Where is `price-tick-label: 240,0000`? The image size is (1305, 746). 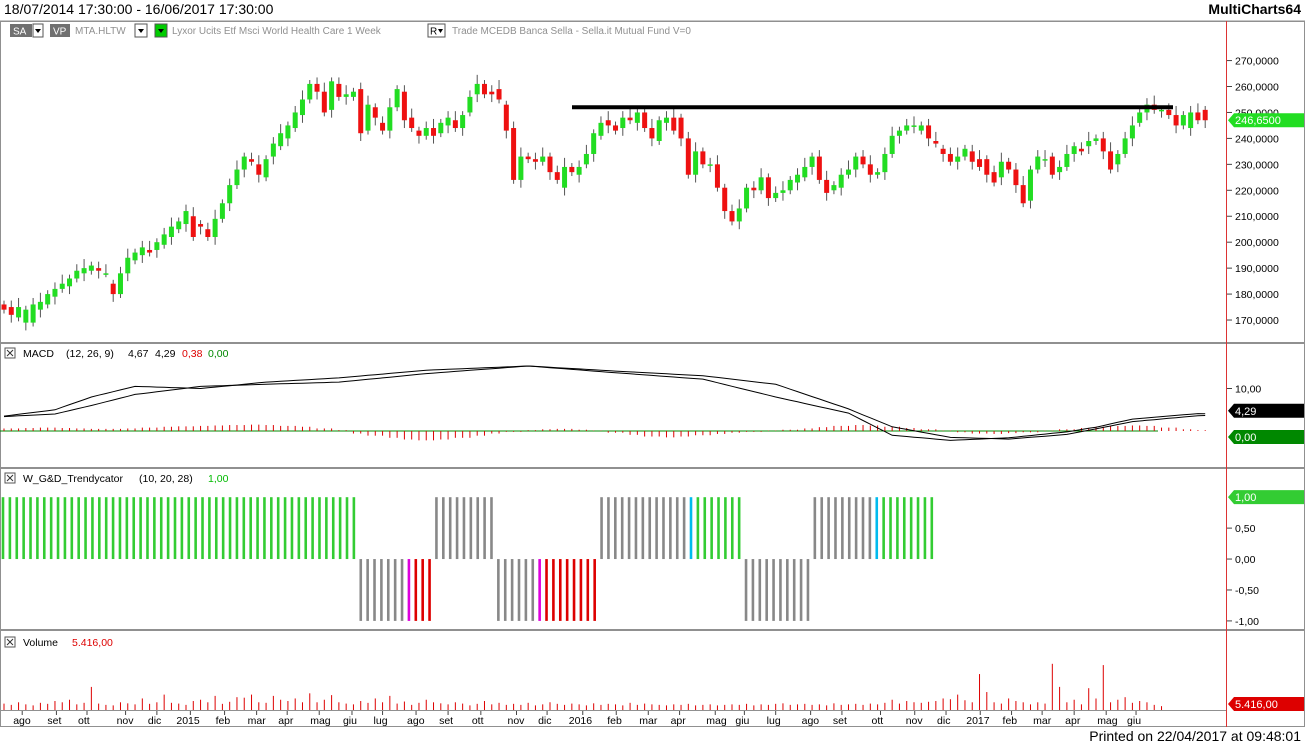 price-tick-label: 240,0000 is located at coordinates (1257, 139).